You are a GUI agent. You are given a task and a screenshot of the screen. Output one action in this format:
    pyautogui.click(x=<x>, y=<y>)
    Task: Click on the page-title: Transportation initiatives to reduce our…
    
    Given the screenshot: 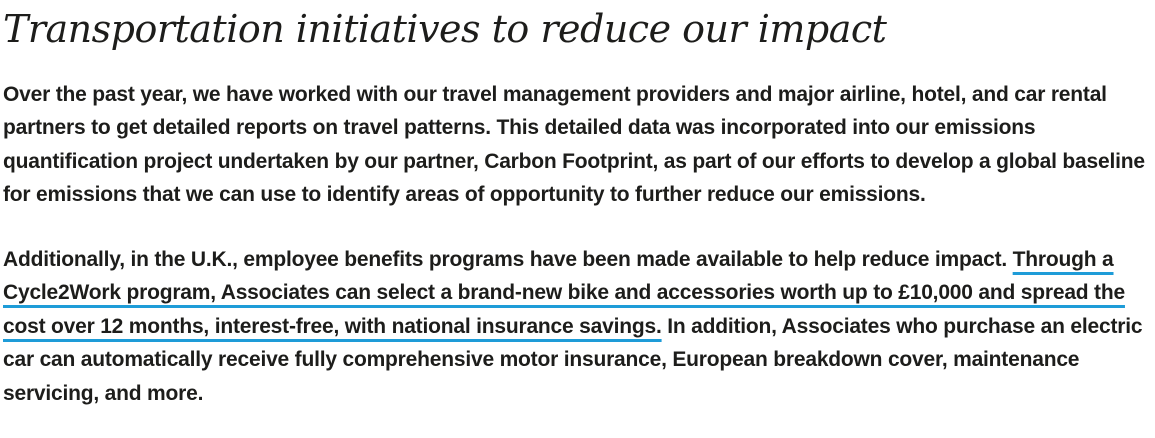 What is the action you would take?
    pyautogui.click(x=445, y=29)
    